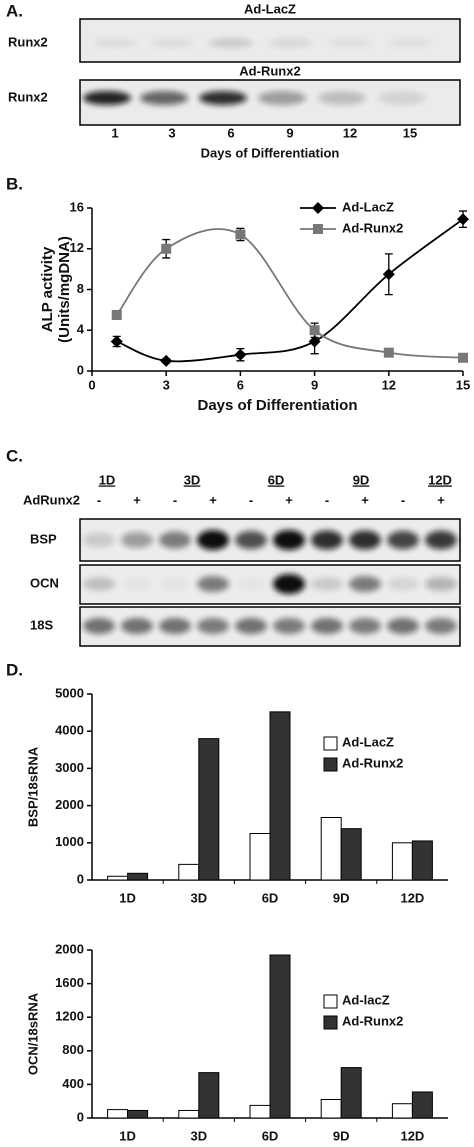 This screenshot has width=474, height=1147. Describe the element at coordinates (440, 479) in the screenshot. I see `day-label: 12D` at that location.